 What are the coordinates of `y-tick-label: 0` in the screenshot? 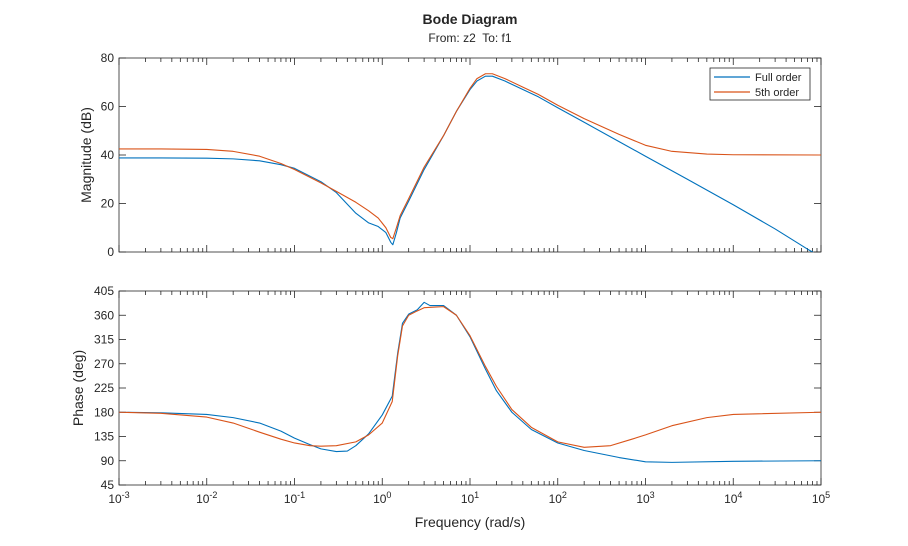 It's located at (110, 252).